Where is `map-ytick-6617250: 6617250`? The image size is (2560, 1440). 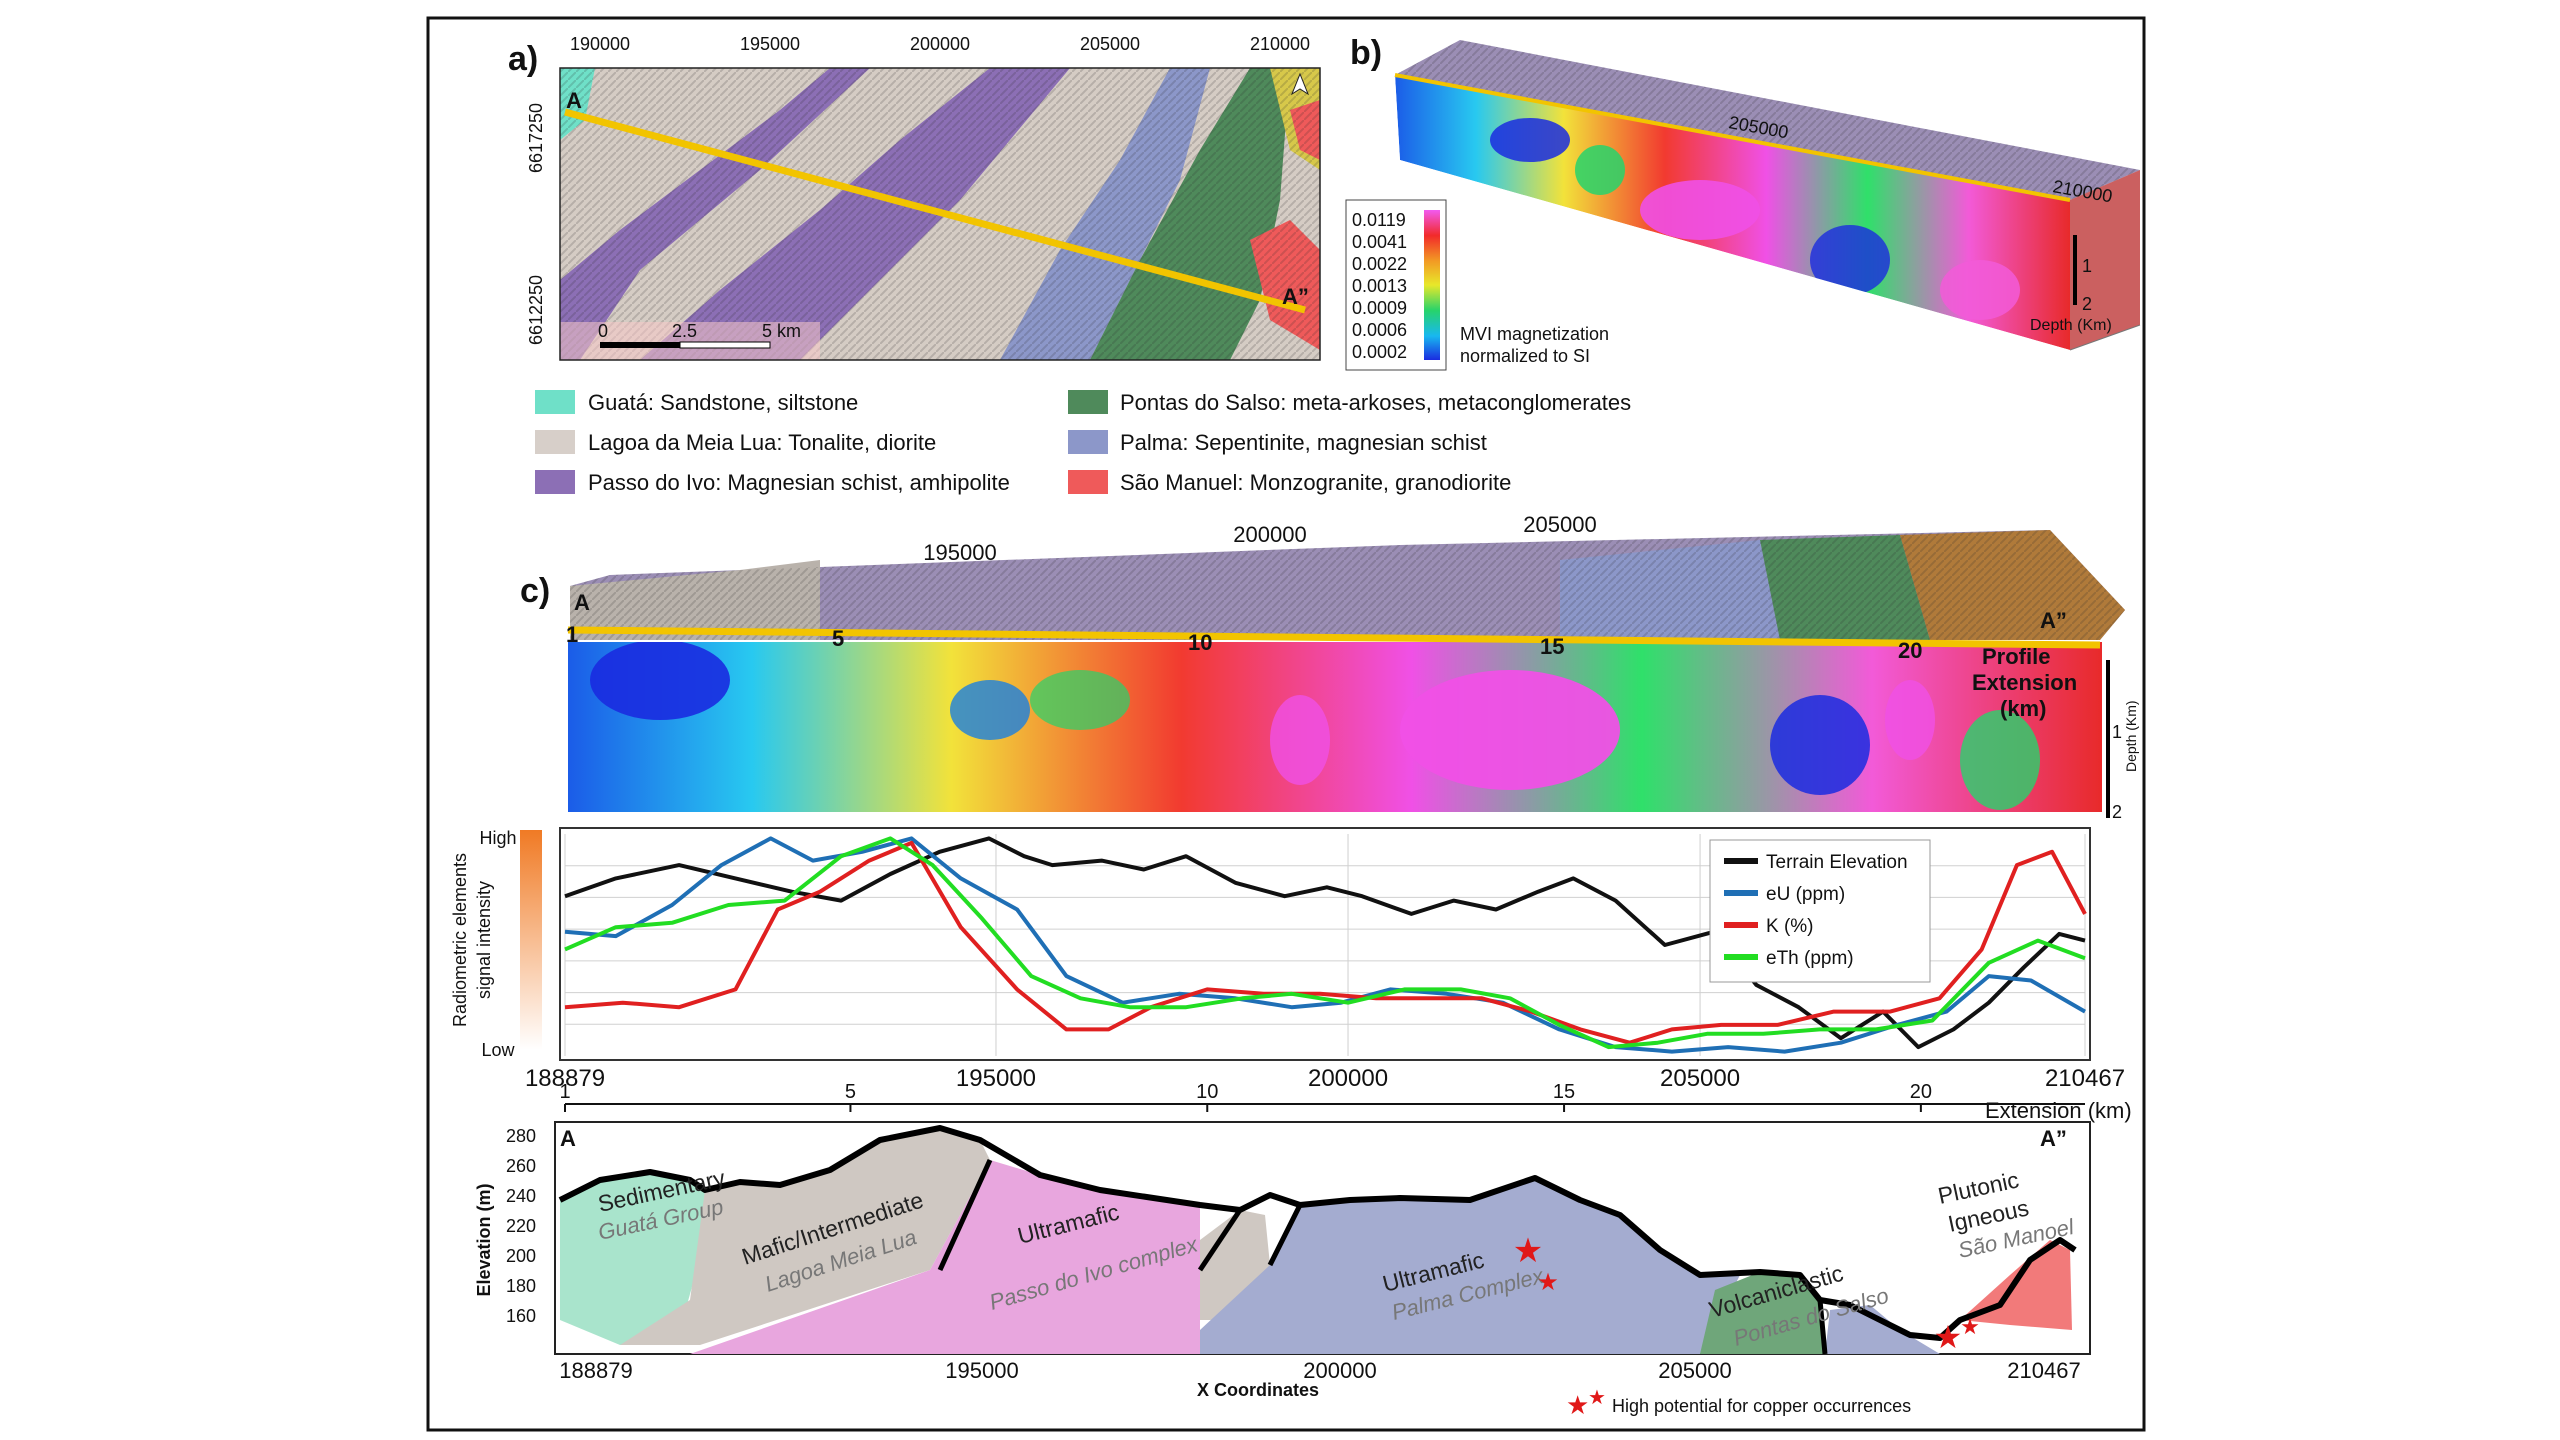 map-ytick-6617250: 6617250 is located at coordinates (536, 138).